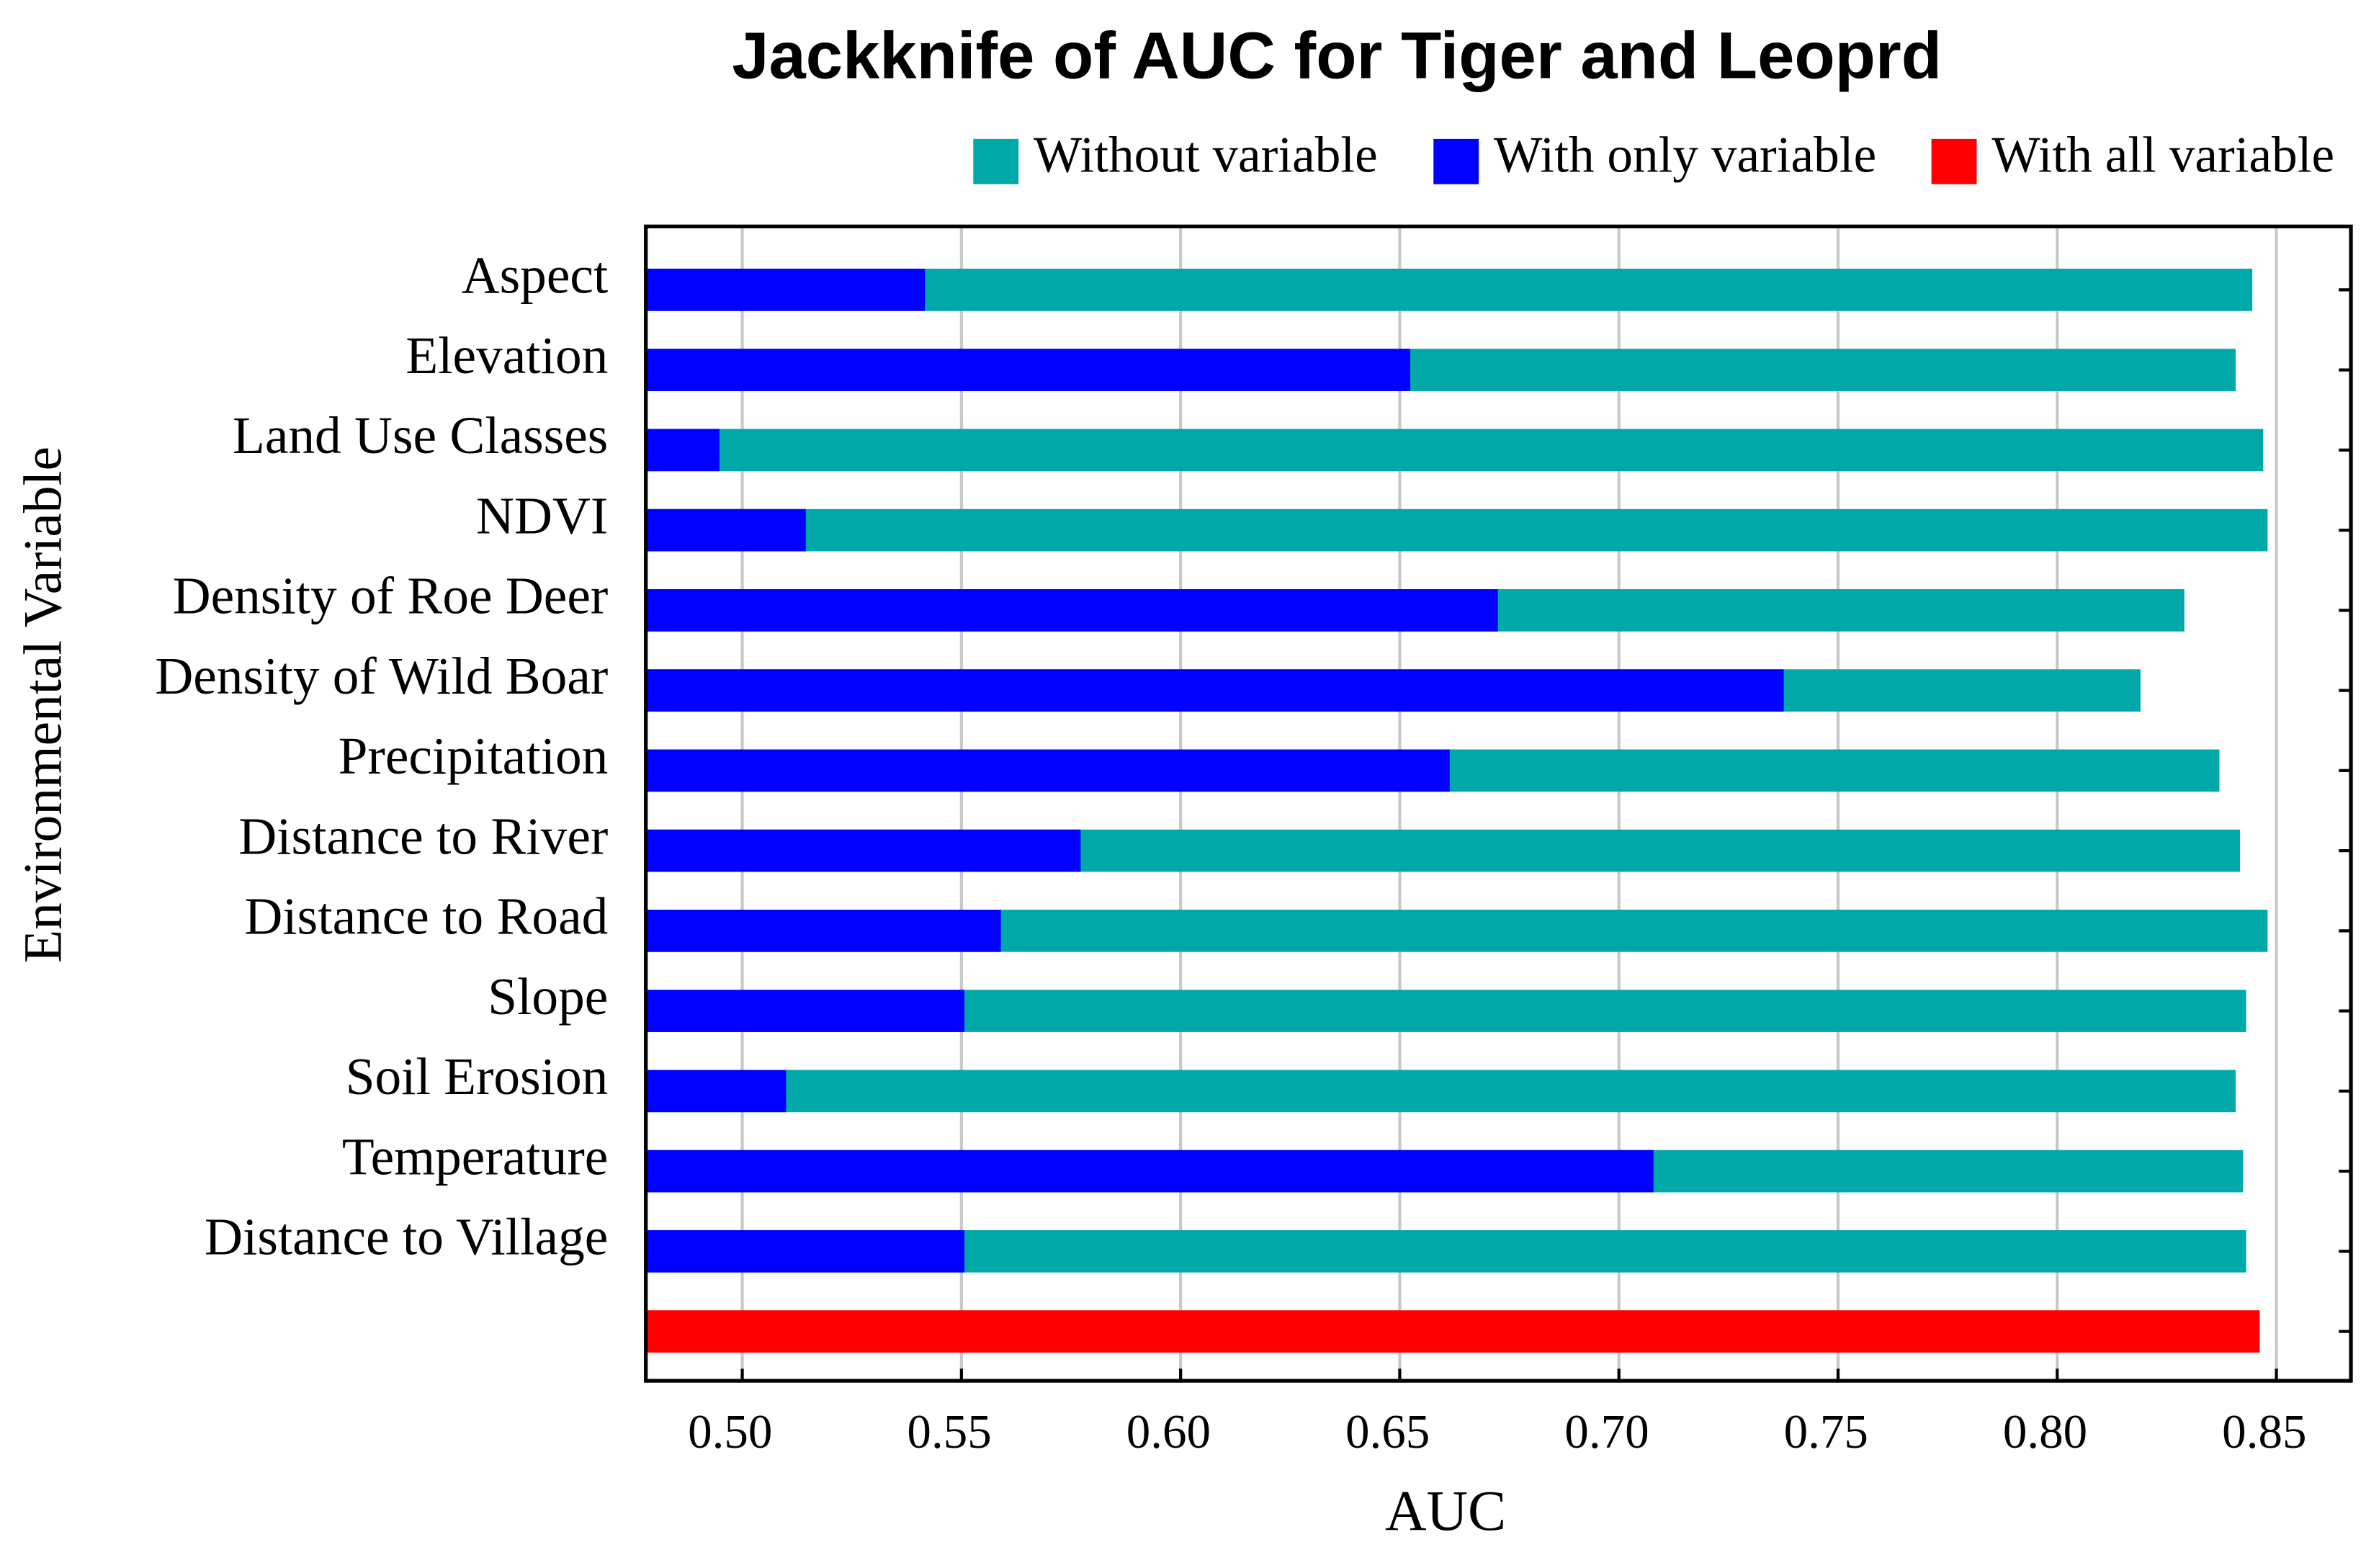 The width and height of the screenshot is (2366, 1568). I want to click on legend-label: With only variable, so click(1685, 156).